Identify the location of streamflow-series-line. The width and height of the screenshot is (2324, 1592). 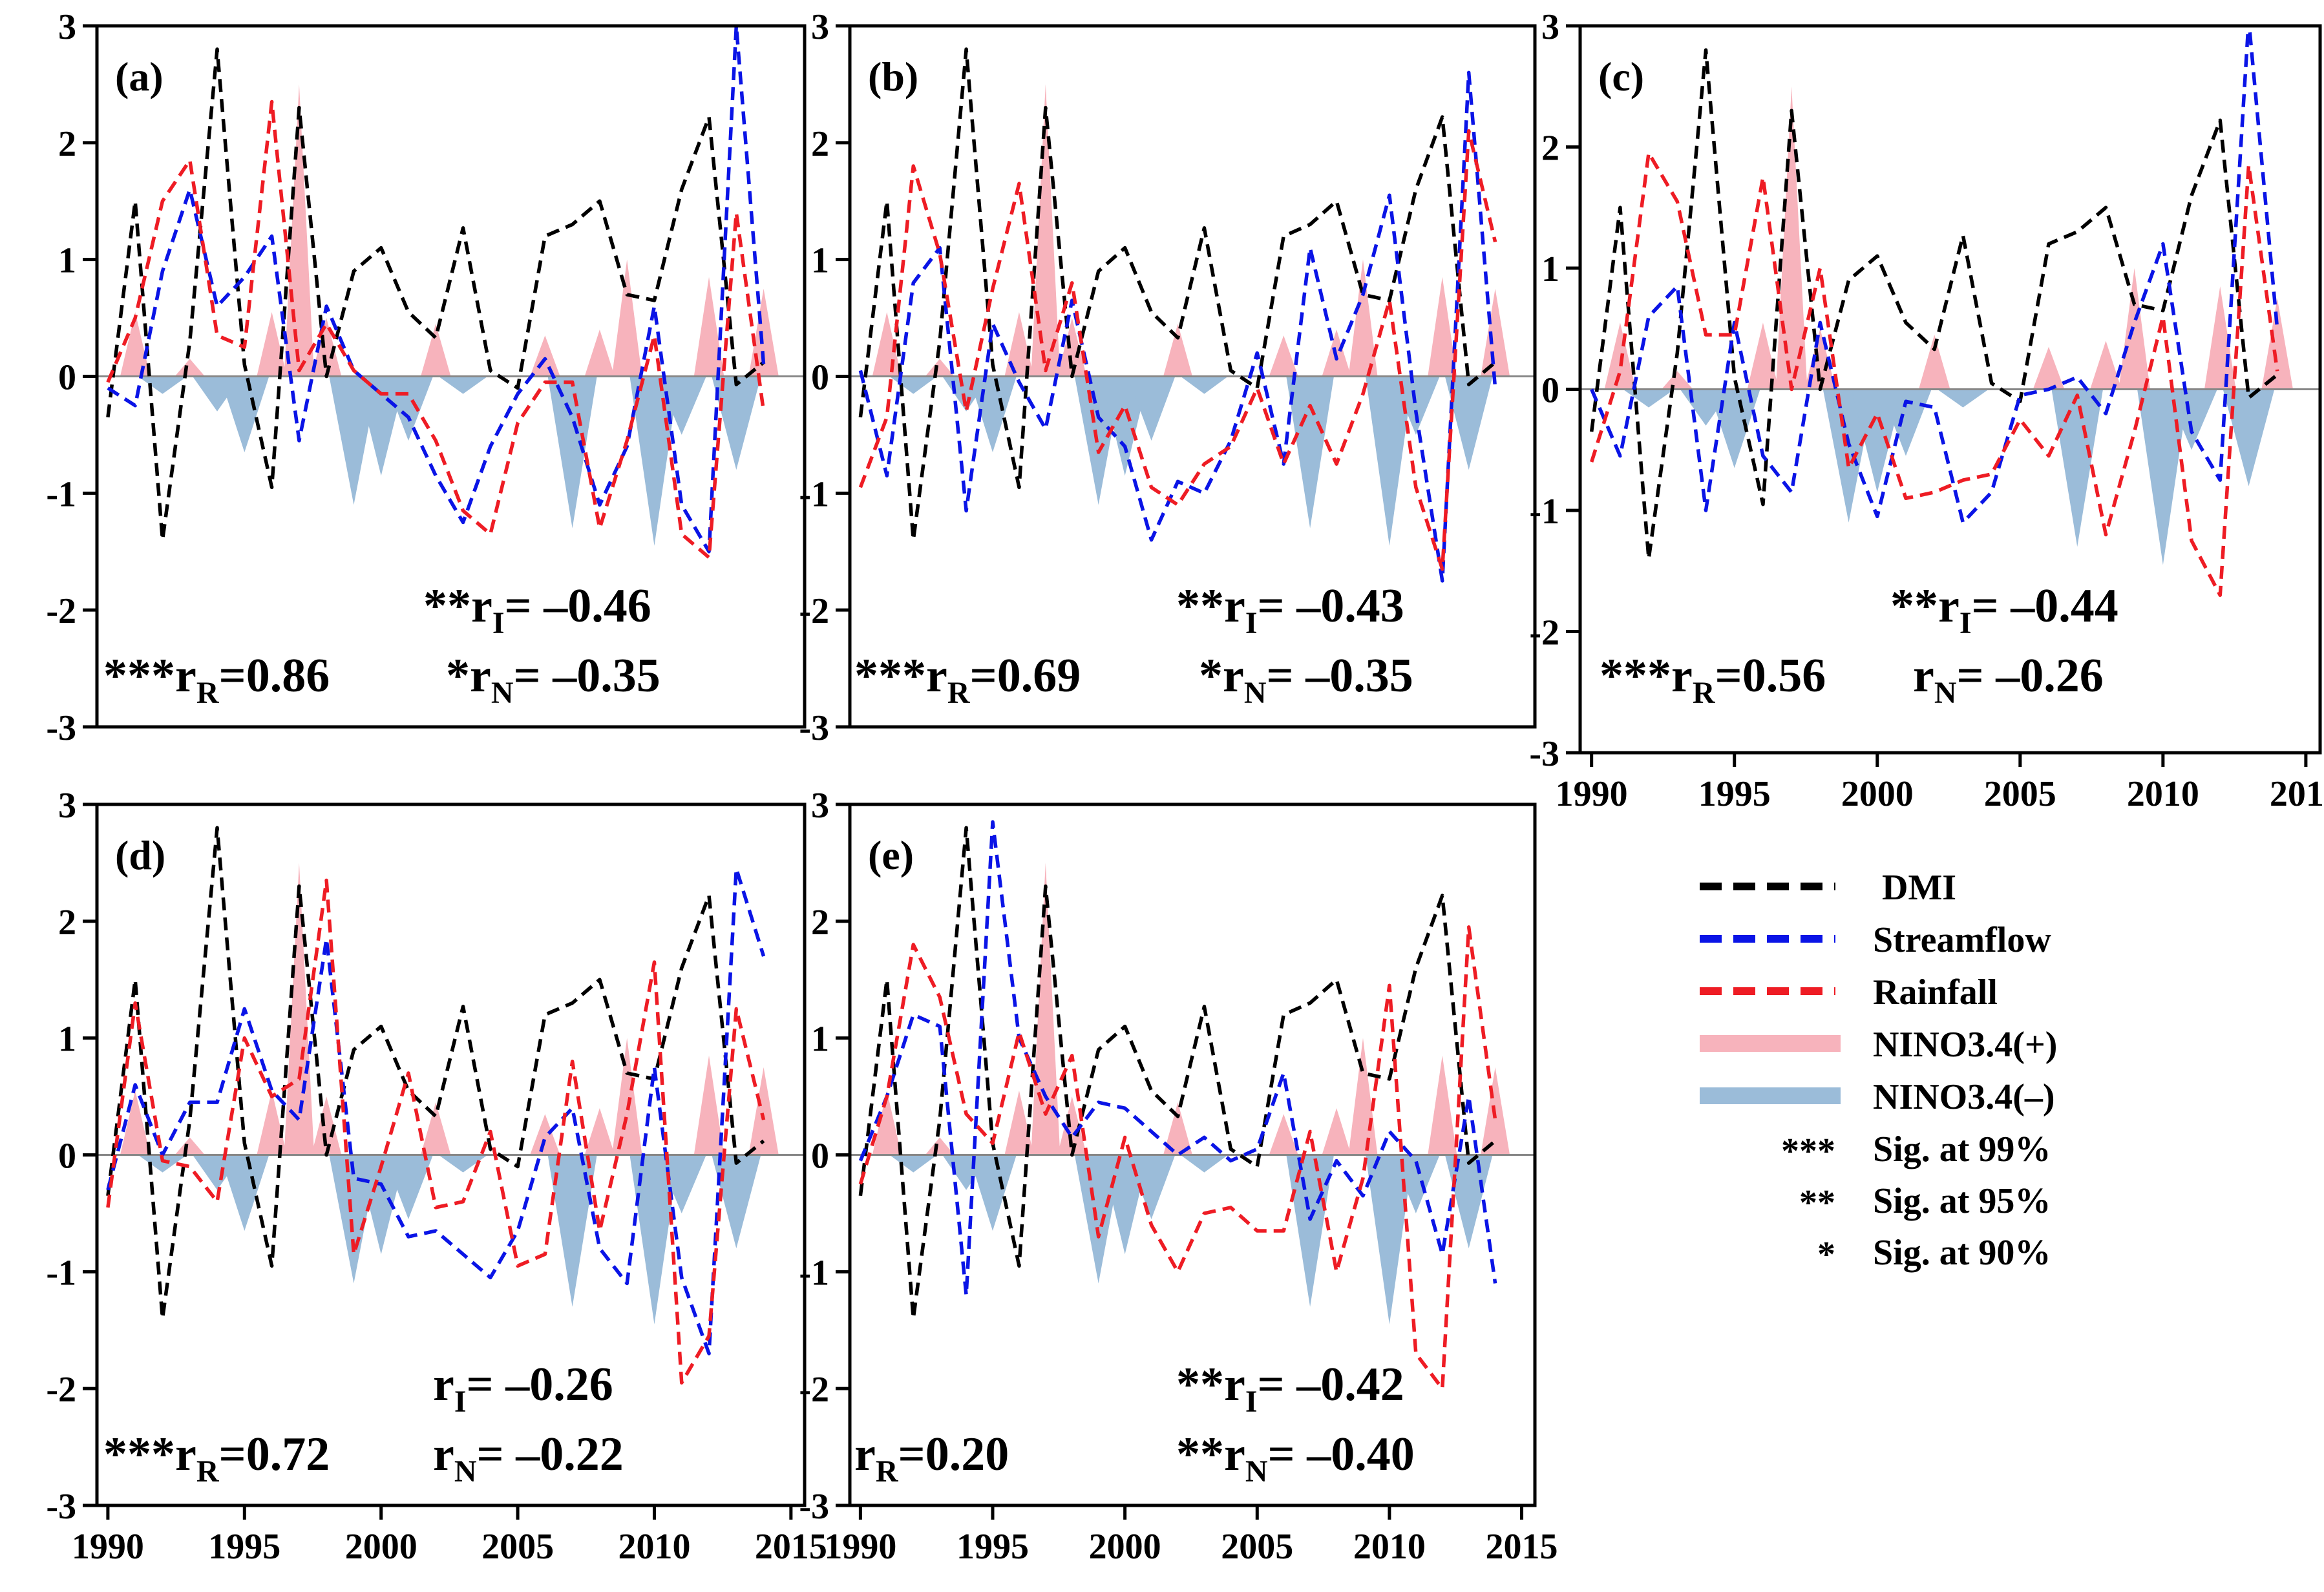
(436, 290).